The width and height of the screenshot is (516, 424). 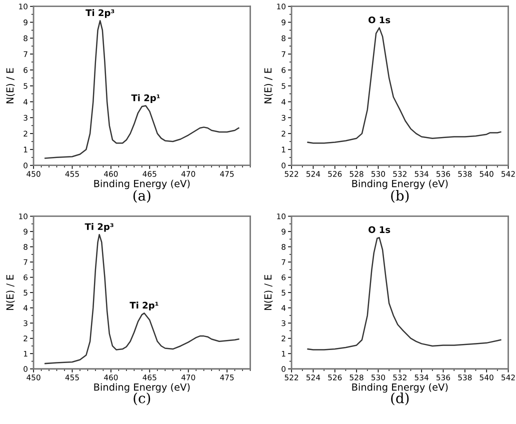 I want to click on text: (b), so click(x=400, y=196).